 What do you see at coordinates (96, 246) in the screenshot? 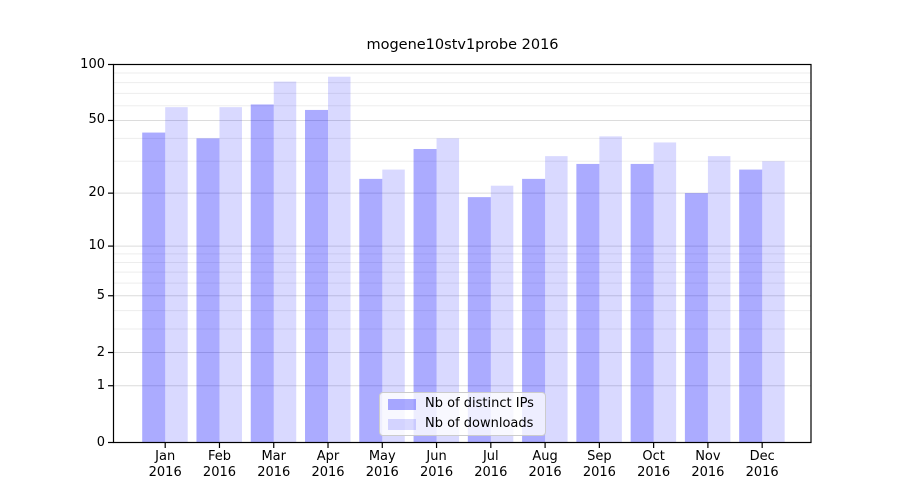
I see `y-tick-label-10: 10` at bounding box center [96, 246].